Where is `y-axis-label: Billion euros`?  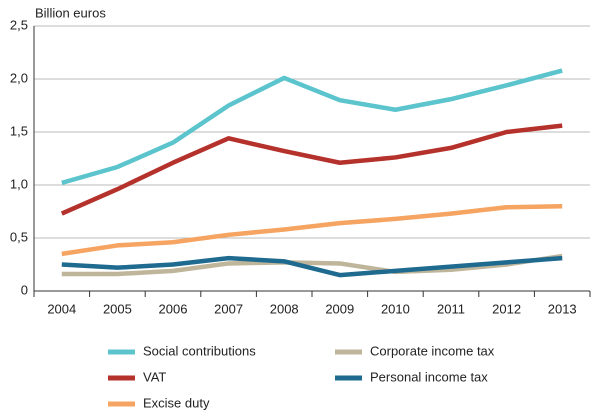 y-axis-label: Billion euros is located at coordinates (70, 12).